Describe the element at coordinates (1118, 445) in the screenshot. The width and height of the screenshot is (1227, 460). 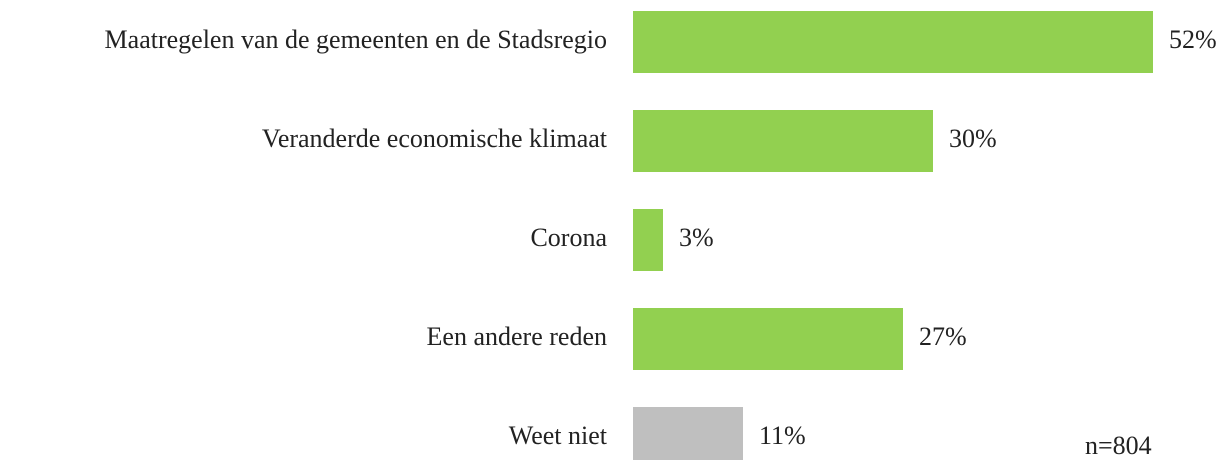
I see `sample-size: n=804` at that location.